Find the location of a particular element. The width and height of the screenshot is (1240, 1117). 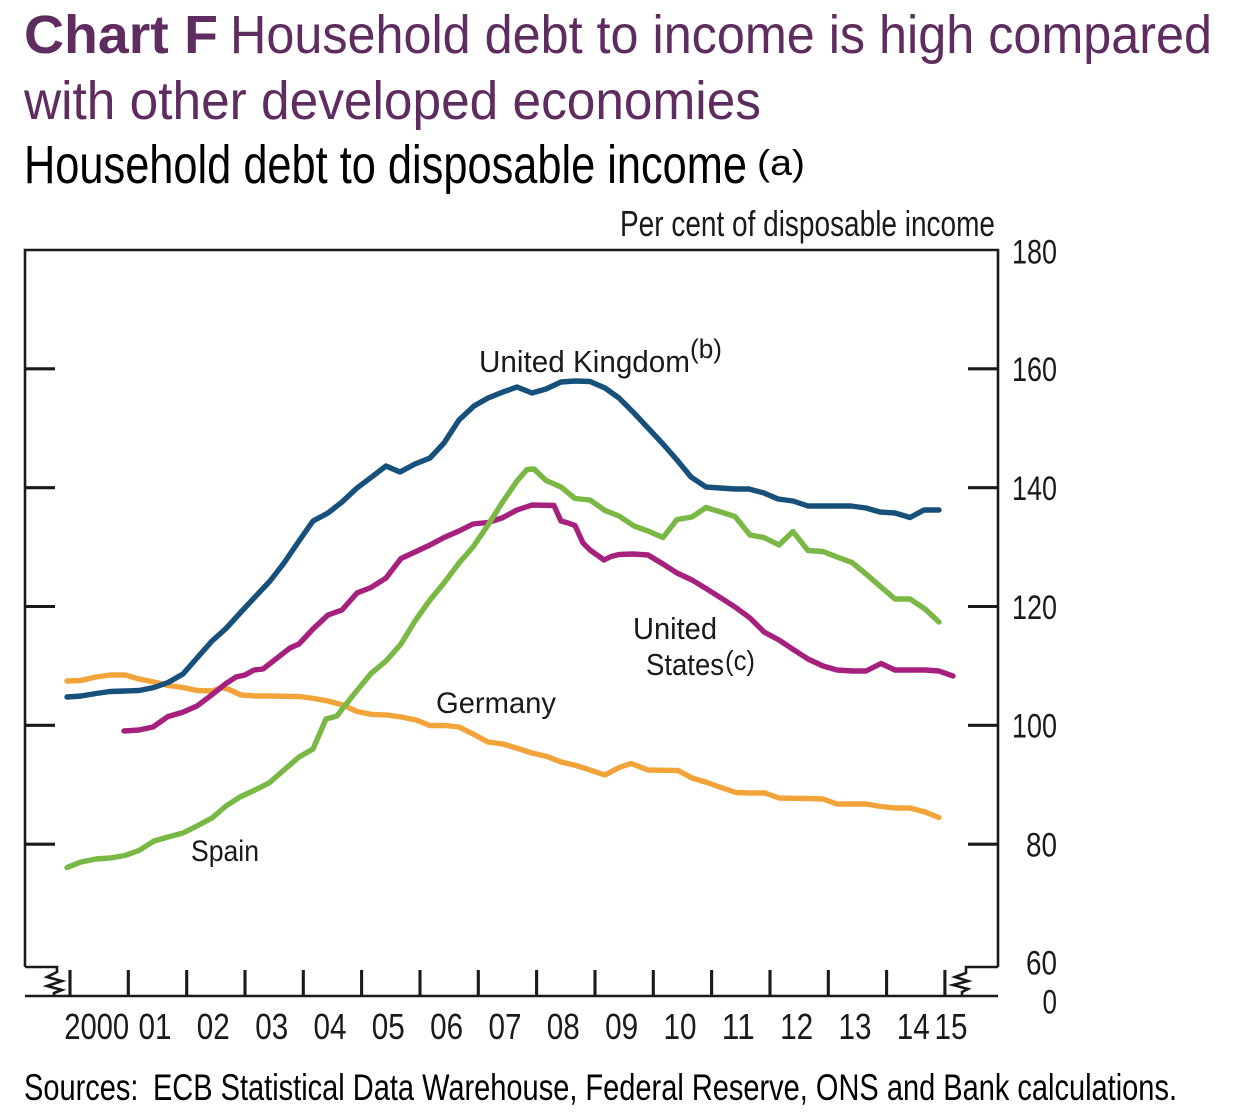

svg-text: 2000 is located at coordinates (96, 1026).